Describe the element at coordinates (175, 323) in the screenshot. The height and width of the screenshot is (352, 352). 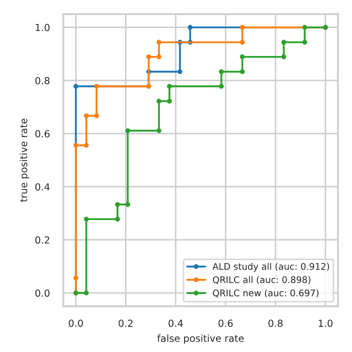
I see `x-tick-label: 0.4` at that location.